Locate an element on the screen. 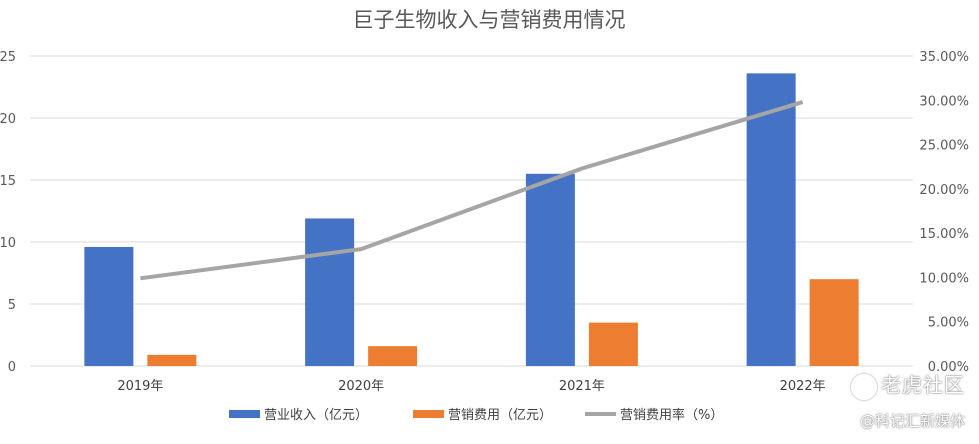 The width and height of the screenshot is (979, 444). category-labels: 2019年 2020年 2021年 2022年 is located at coordinates (471, 386).